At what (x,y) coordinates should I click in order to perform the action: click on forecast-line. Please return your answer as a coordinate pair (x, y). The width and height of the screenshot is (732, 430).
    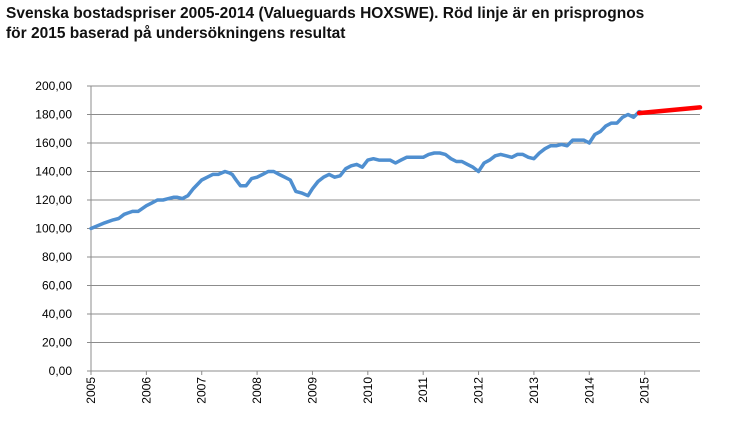
    Looking at the image, I should click on (669, 110).